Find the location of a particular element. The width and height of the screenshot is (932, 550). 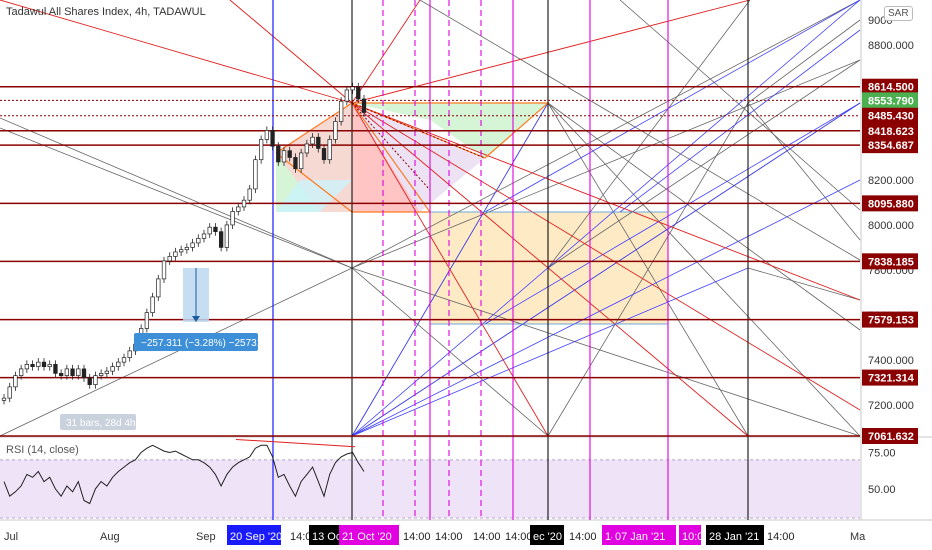

measure-label-box is located at coordinates (196, 342).